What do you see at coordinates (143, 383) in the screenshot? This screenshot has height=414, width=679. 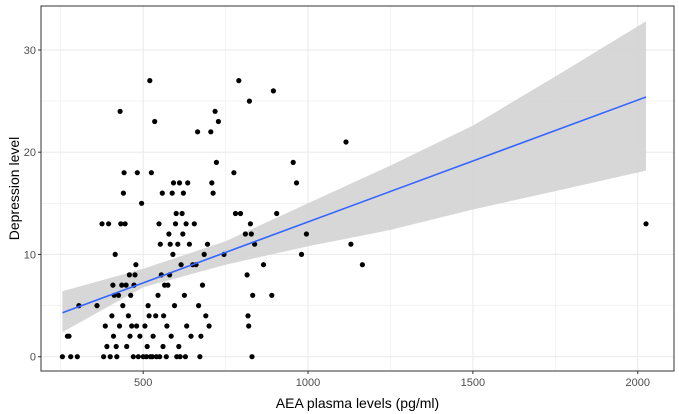 I see `x-tick-label: 500` at bounding box center [143, 383].